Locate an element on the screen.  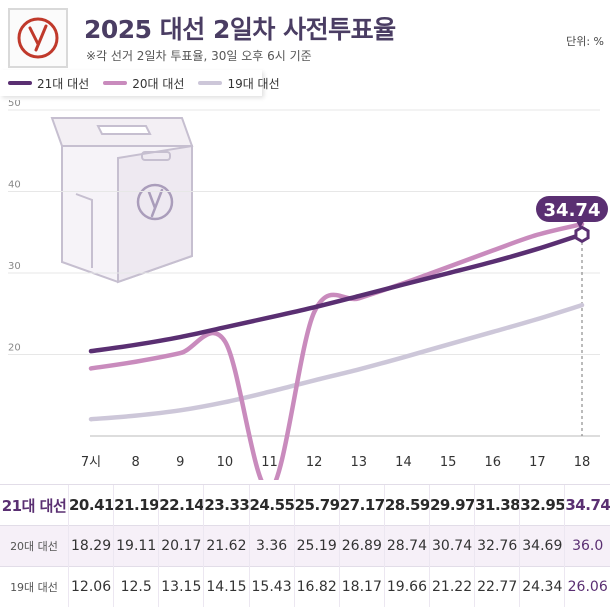
x-tick-label: 7시 is located at coordinates (91, 462).